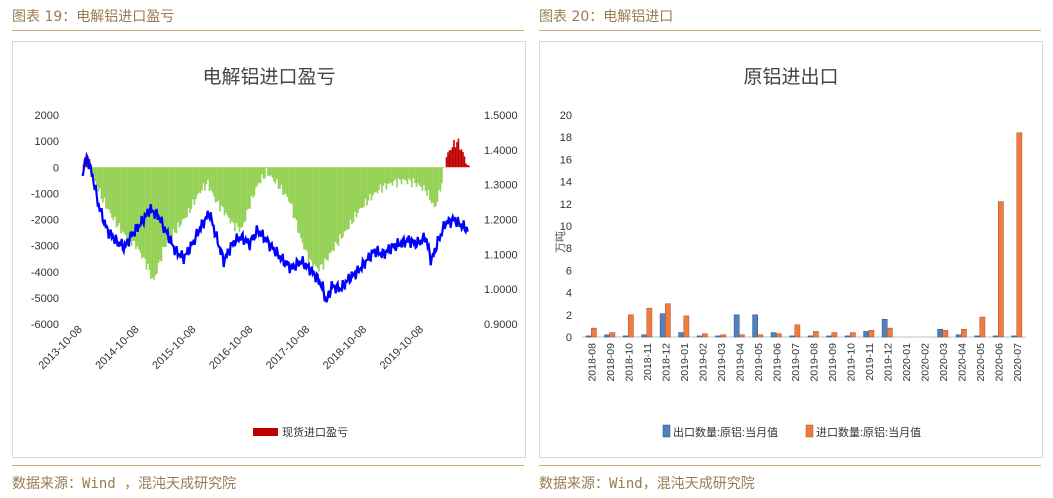  What do you see at coordinates (790, 77) in the screenshot?
I see `chart-title: 原铝进出口` at bounding box center [790, 77].